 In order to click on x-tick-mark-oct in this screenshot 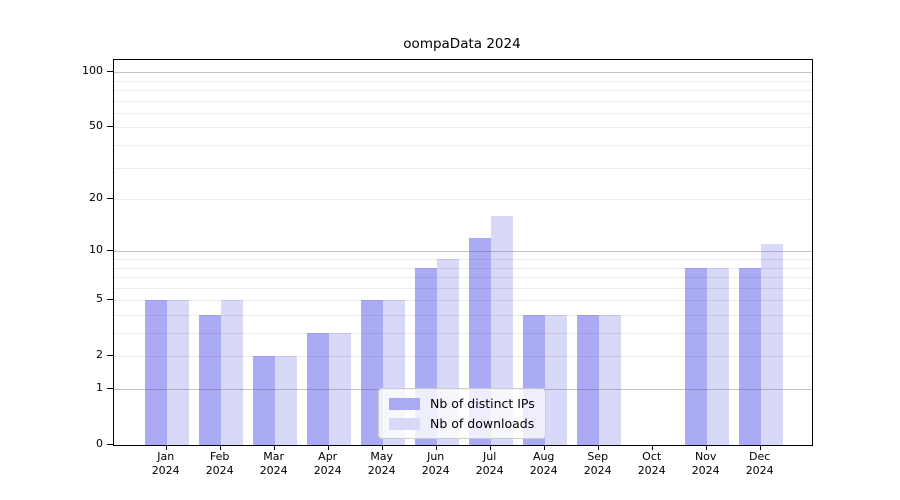, I will do `click(652, 447)`.